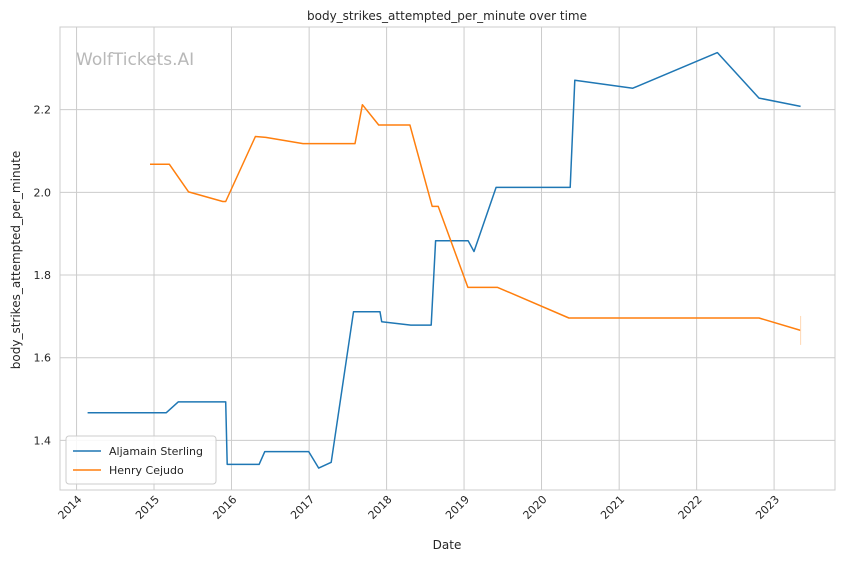 Image resolution: width=844 pixels, height=565 pixels. I want to click on legend: Aljamain Sterling Henry Cejudo, so click(141, 460).